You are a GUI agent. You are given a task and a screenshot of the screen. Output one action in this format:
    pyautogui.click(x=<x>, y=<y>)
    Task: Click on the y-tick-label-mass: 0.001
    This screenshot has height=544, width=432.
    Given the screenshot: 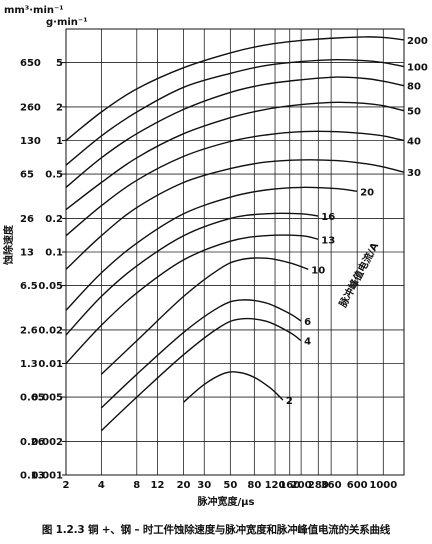 What is the action you would take?
    pyautogui.click(x=47, y=476)
    